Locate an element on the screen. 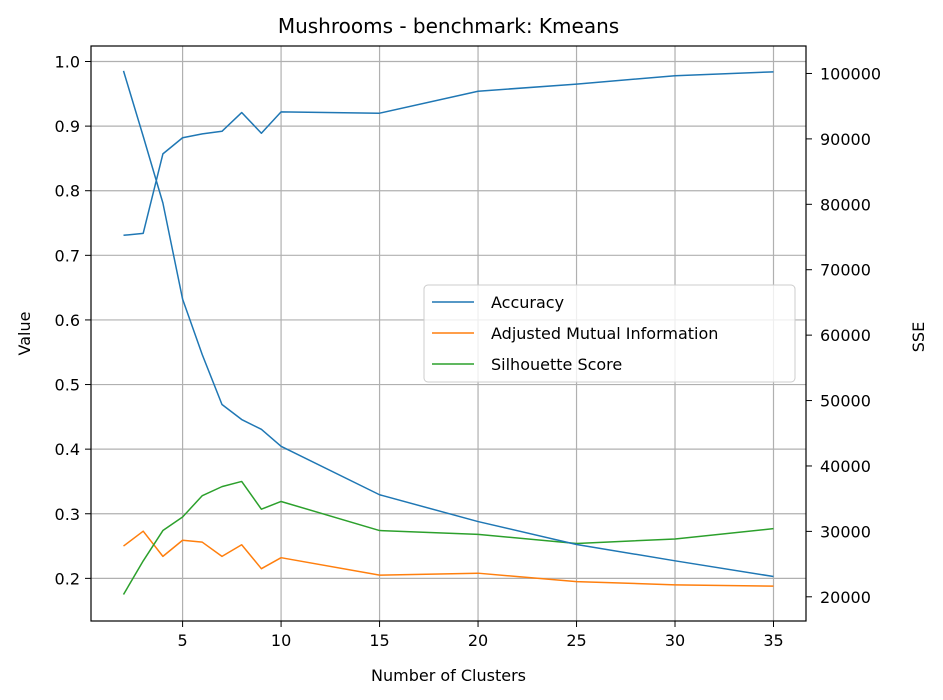 The height and width of the screenshot is (700, 943). y-axis-left: 0.2 0.3 0.4 0.5 0.6 0.7 0.8 0.9 1.0 is located at coordinates (73, 320).